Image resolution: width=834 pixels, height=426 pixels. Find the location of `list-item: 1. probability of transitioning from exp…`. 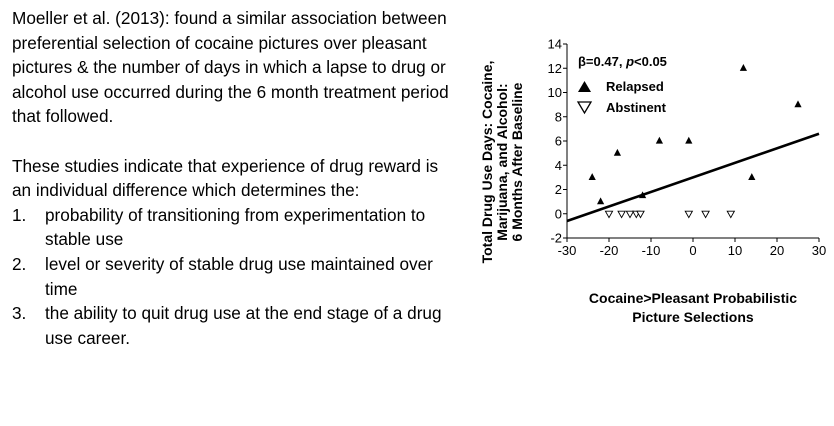

list-item: 1. probability of transitioning from exp… is located at coordinates (235, 227).